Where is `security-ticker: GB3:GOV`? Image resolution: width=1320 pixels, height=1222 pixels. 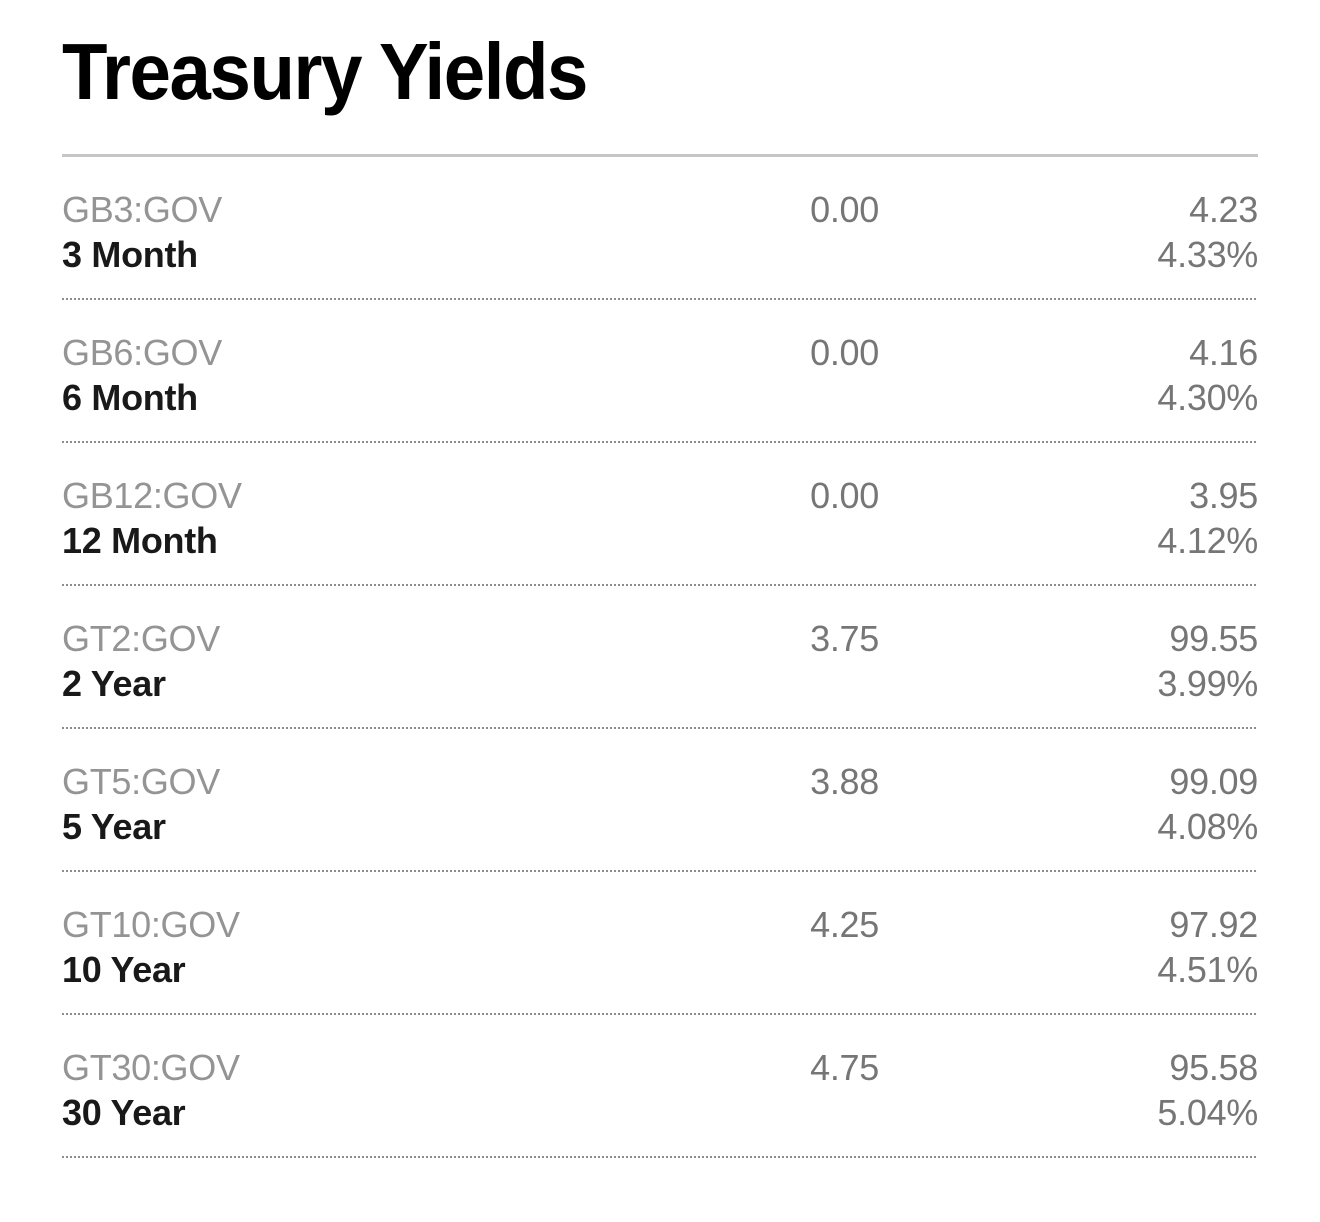
security-ticker: GB3:GOV is located at coordinates (142, 209).